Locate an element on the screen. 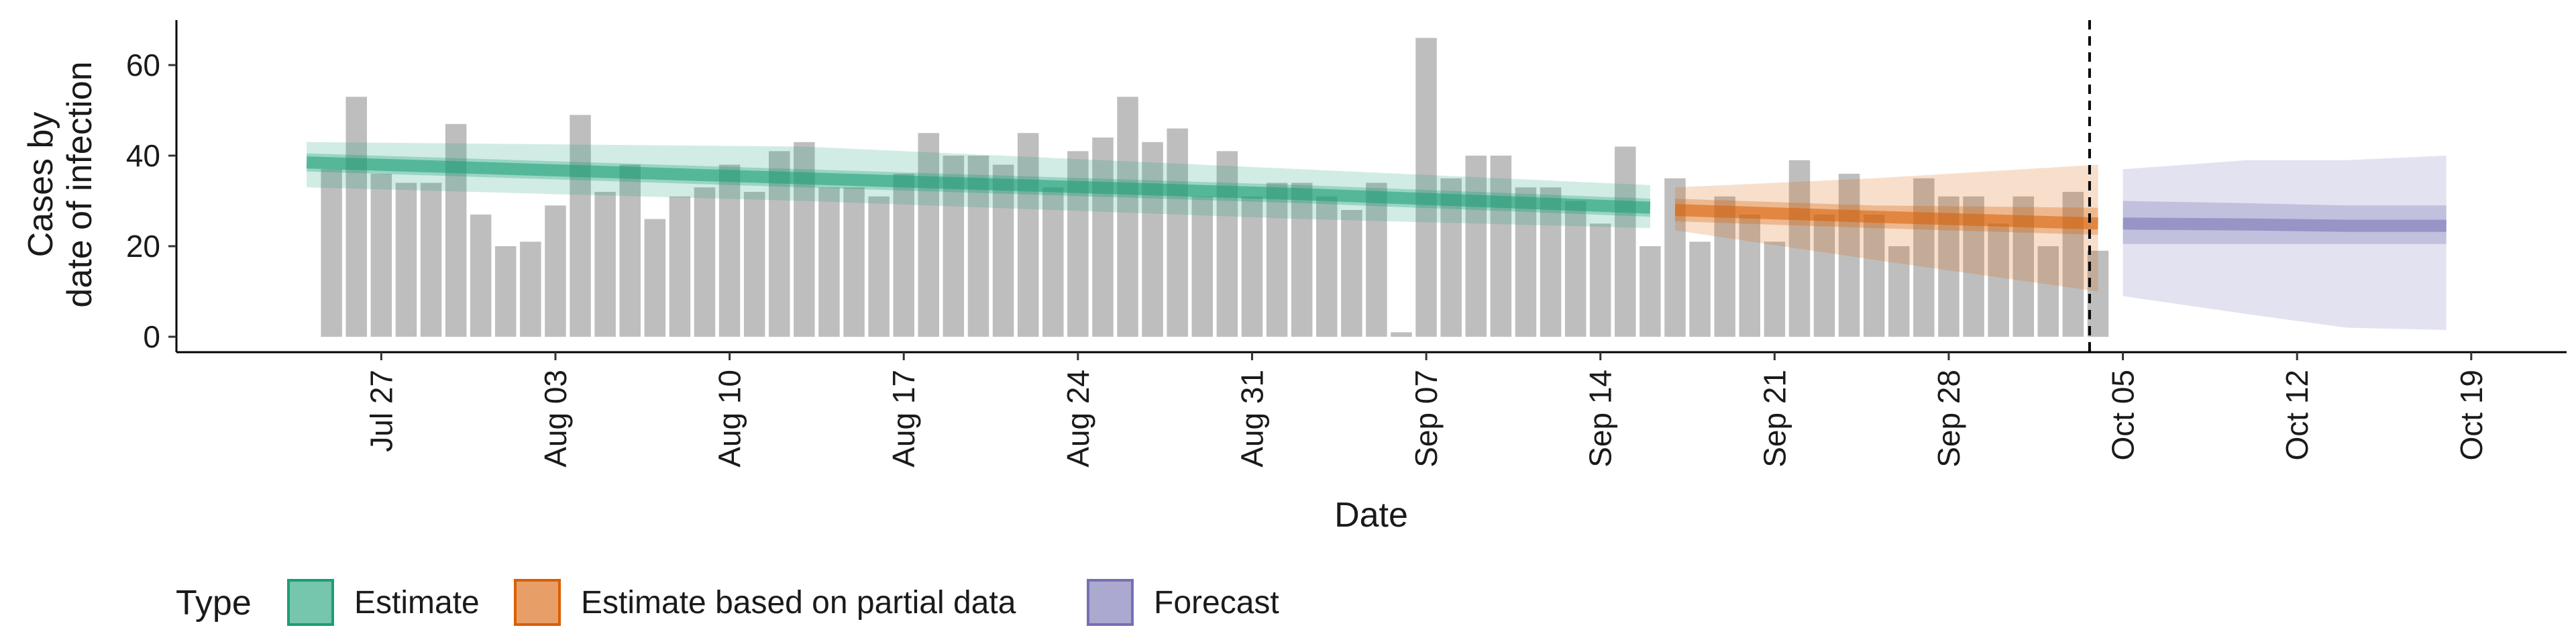 This screenshot has width=2576, height=644. y-tick-label: 0 is located at coordinates (151, 336).